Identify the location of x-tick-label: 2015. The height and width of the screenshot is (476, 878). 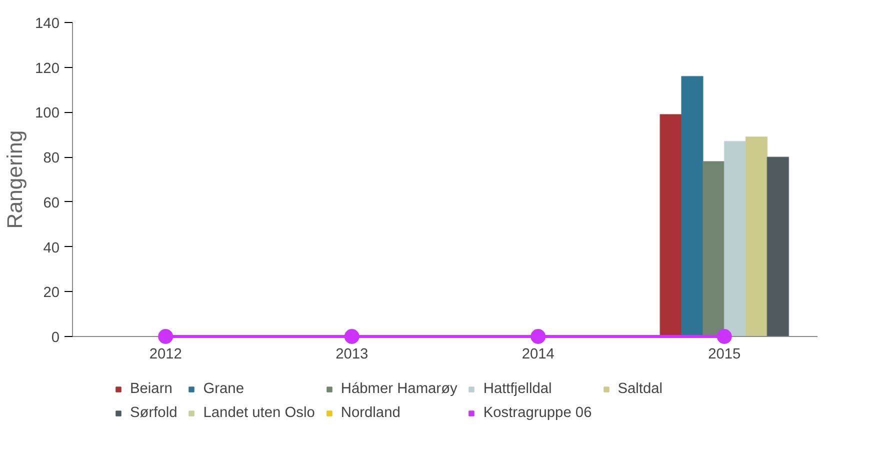
(724, 354).